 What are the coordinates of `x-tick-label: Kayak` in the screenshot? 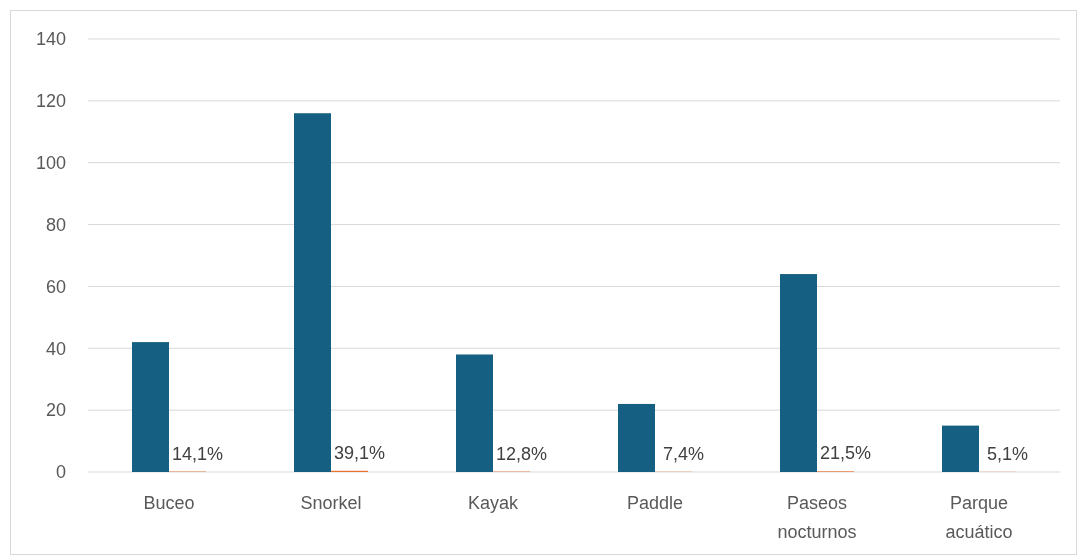 It's located at (493, 503).